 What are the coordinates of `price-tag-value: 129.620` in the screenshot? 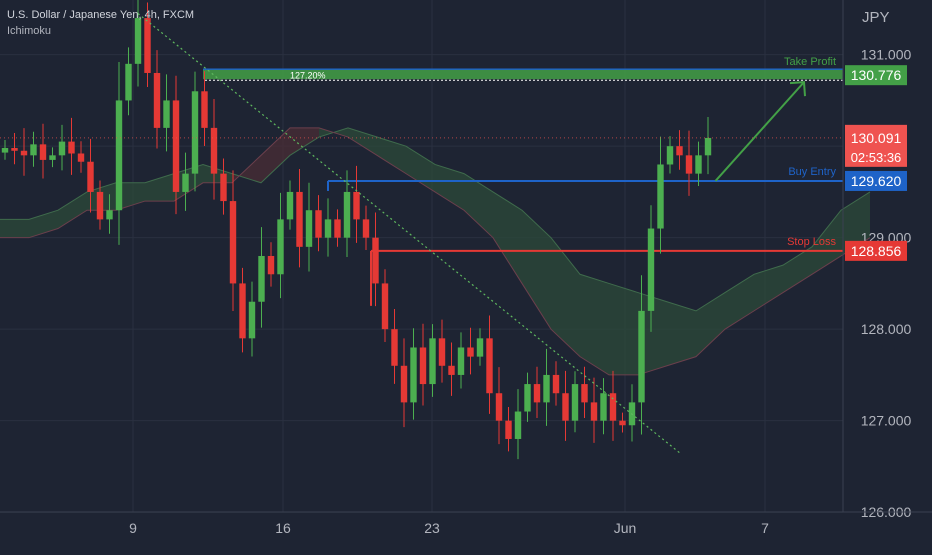 It's located at (876, 181).